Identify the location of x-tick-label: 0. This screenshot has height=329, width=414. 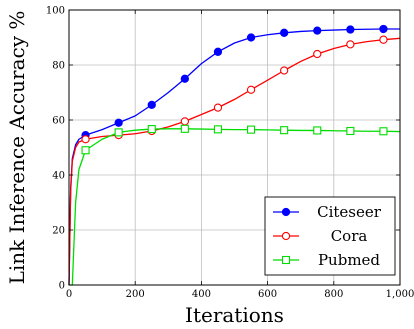
(69, 294).